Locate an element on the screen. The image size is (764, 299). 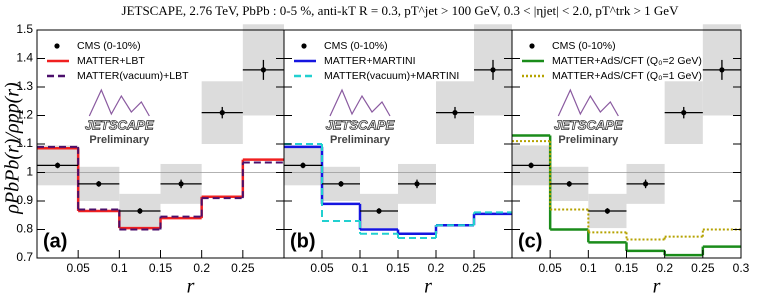
y-tick-label: 1.5 is located at coordinates (24, 29).